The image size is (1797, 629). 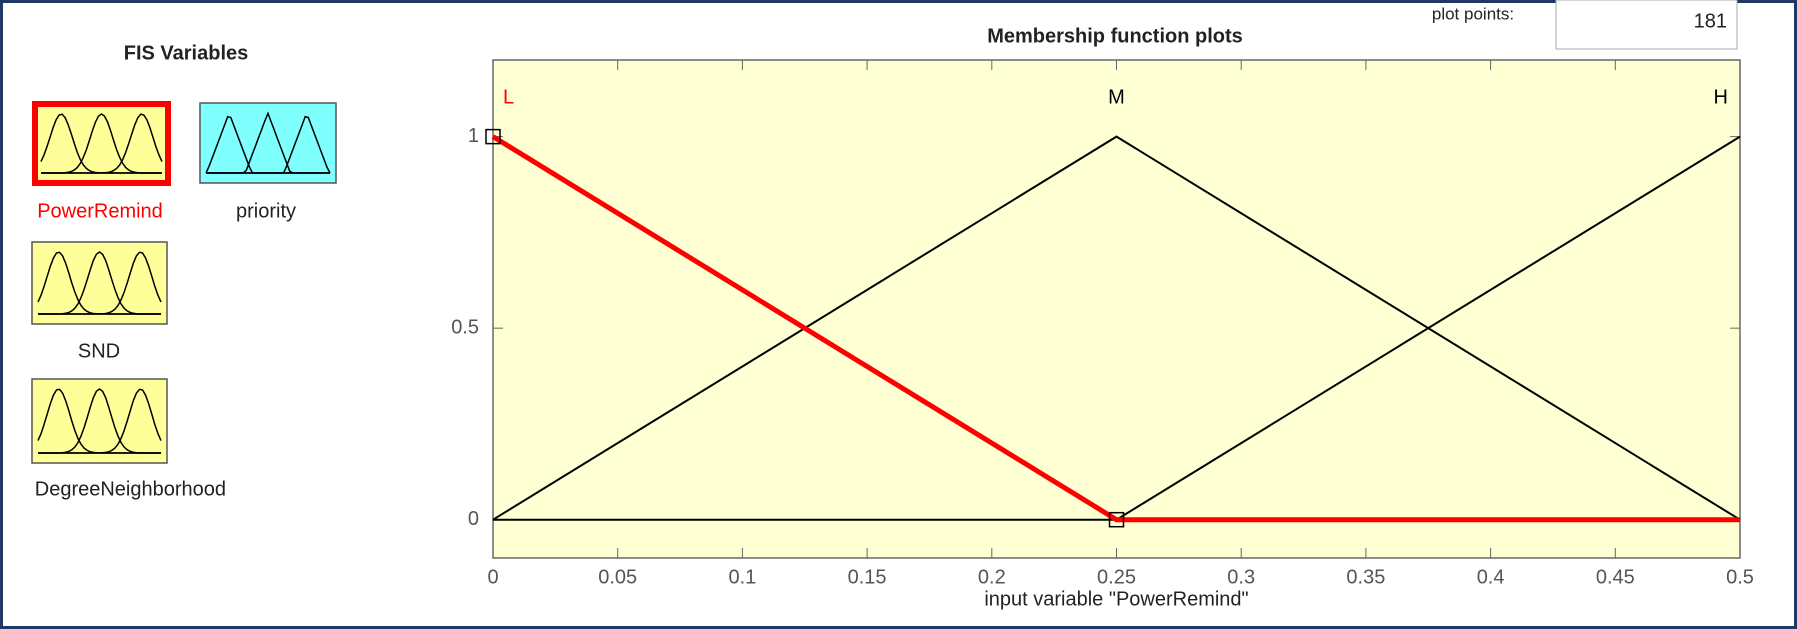 I want to click on x-tick-label: 0.45, so click(x=1615, y=577).